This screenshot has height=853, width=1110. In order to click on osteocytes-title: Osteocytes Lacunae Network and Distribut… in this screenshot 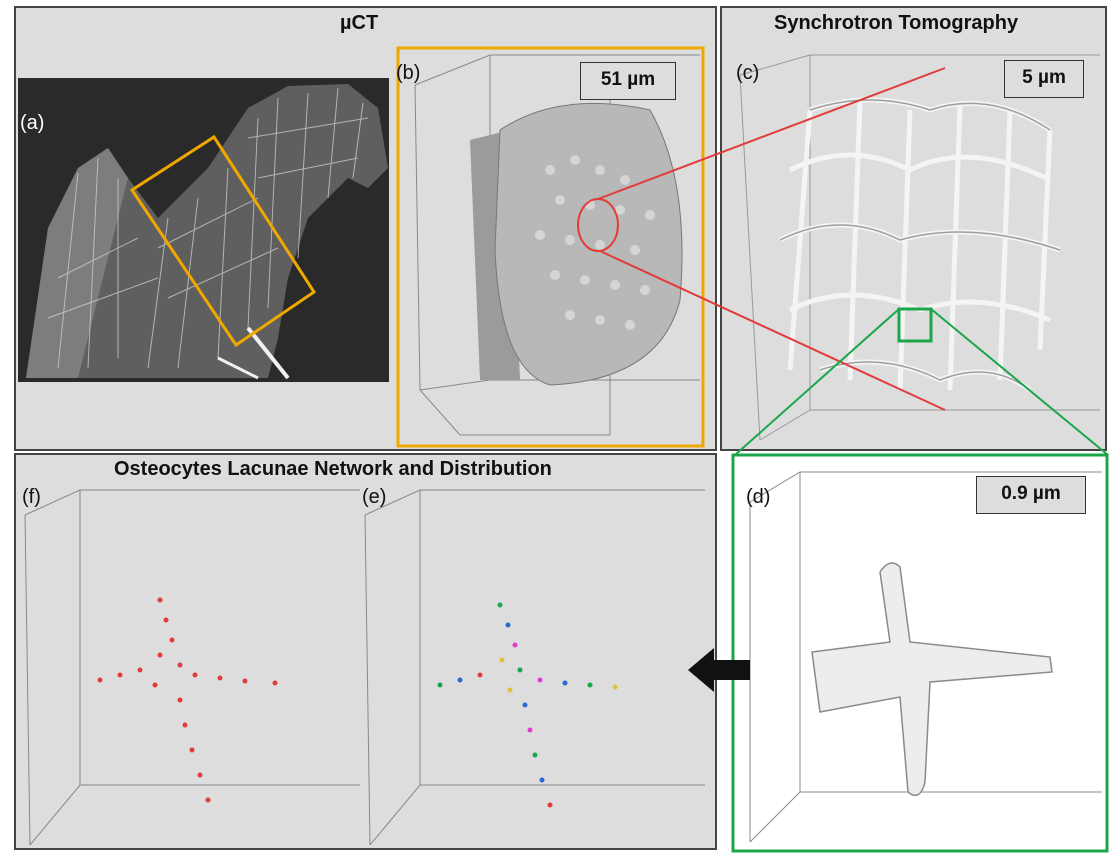, I will do `click(333, 469)`.